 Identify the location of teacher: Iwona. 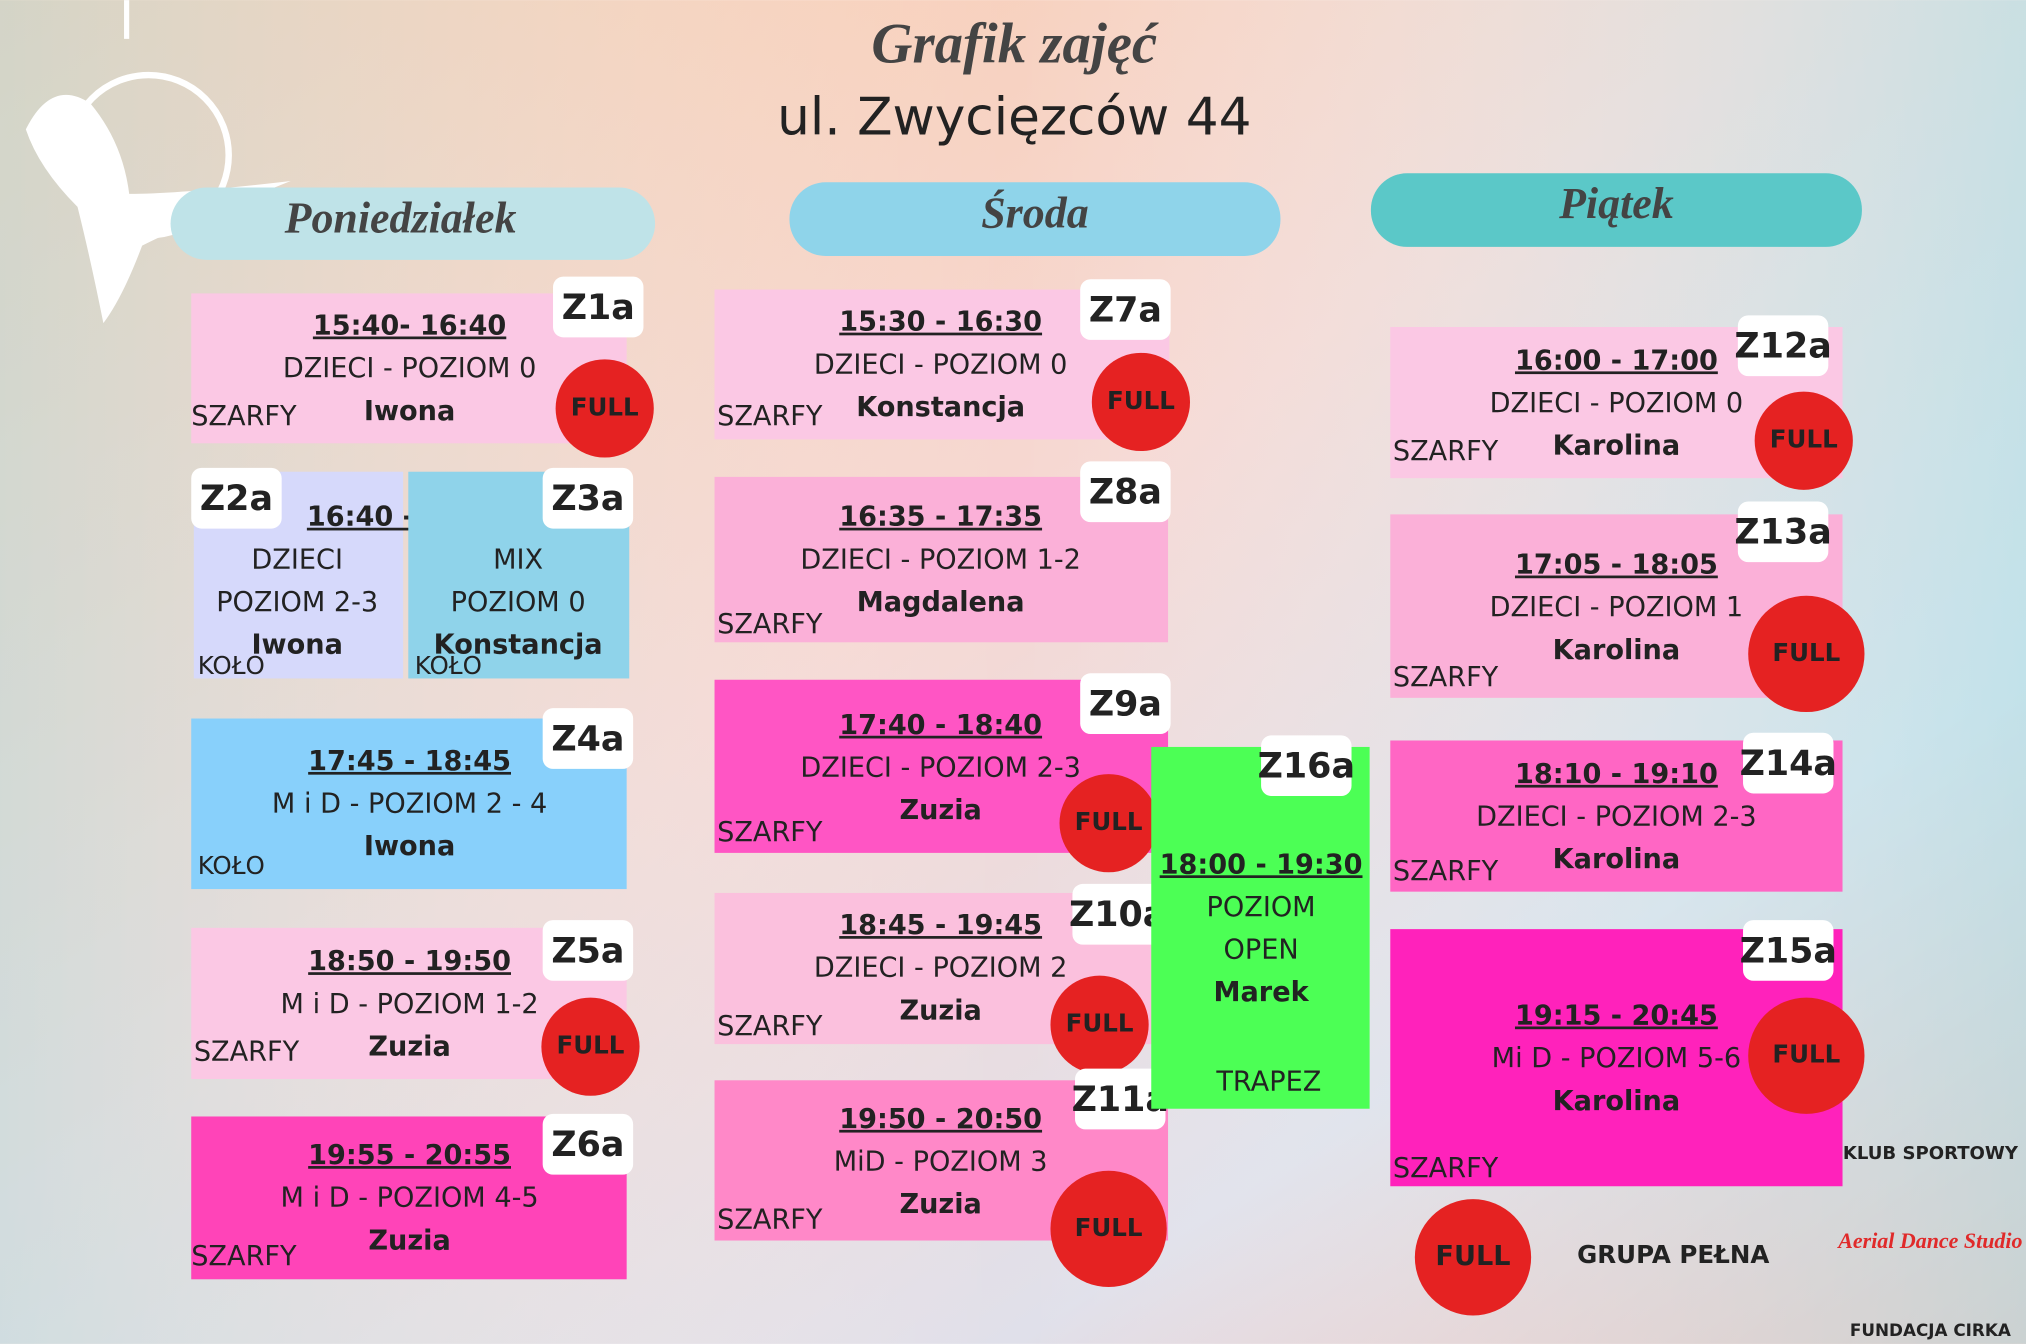
(296, 645).